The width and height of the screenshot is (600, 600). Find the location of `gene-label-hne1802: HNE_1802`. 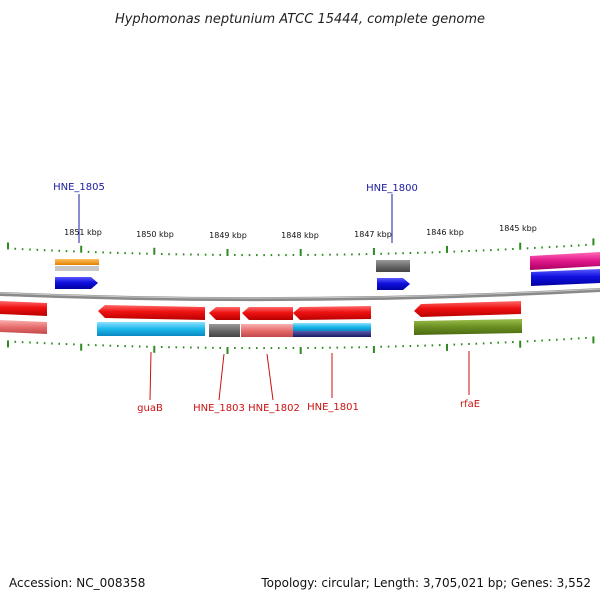

gene-label-hne1802: HNE_1802 is located at coordinates (274, 408).